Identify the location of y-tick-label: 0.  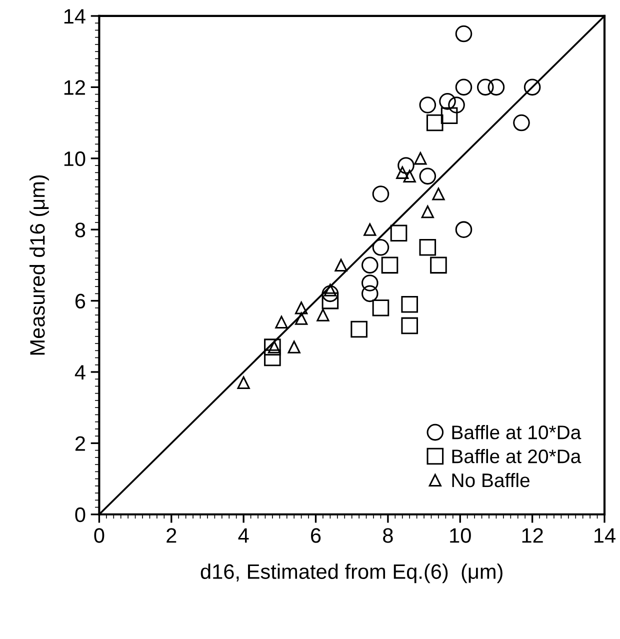
(80, 514).